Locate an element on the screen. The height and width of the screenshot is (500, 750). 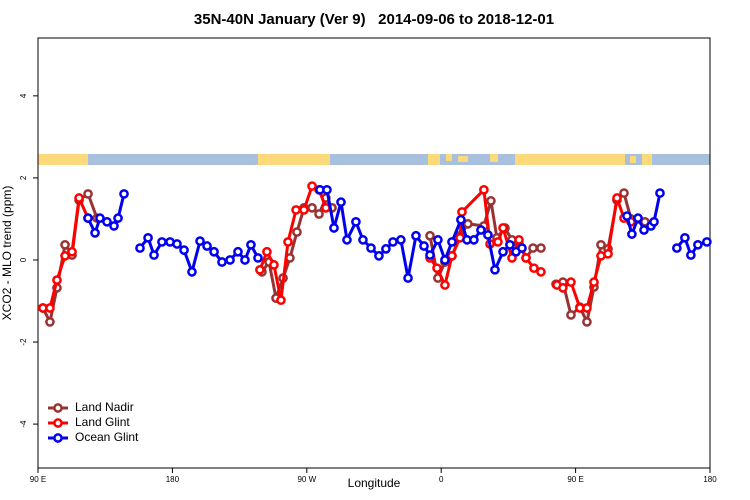
y-tick-label: -4 is located at coordinates (23, 424).